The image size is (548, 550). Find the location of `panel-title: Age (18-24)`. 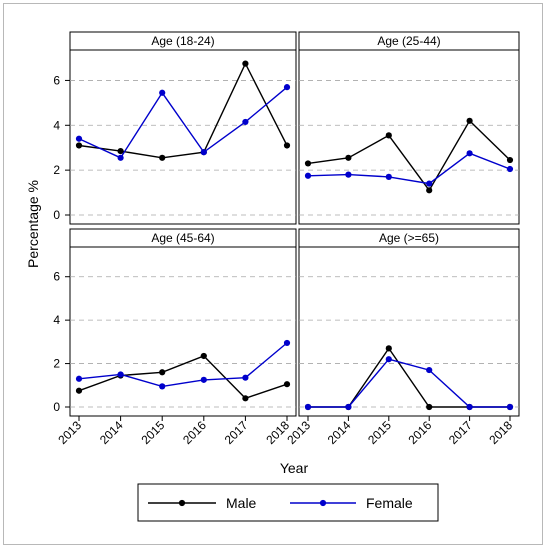

panel-title: Age (18-24) is located at coordinates (182, 41).